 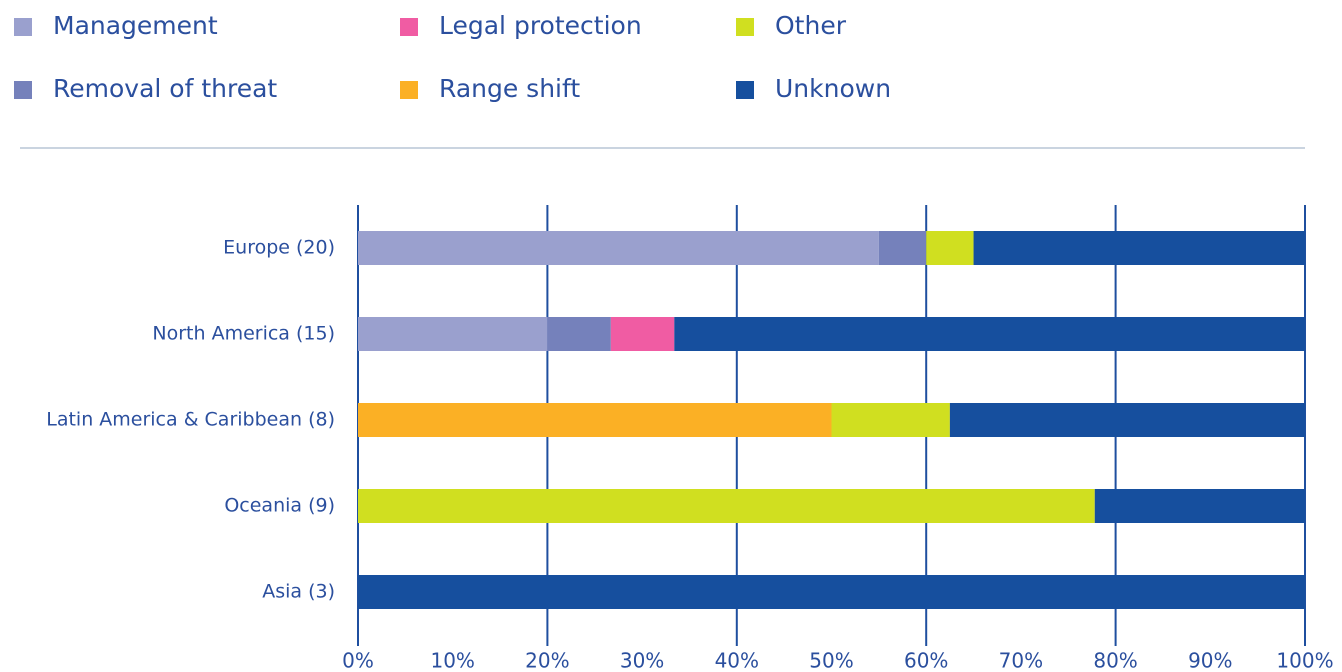 I want to click on legend-label: Management, so click(x=135, y=25).